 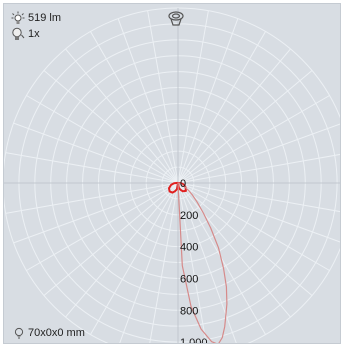 I want to click on lamp-bulb-icon, so click(x=18, y=33).